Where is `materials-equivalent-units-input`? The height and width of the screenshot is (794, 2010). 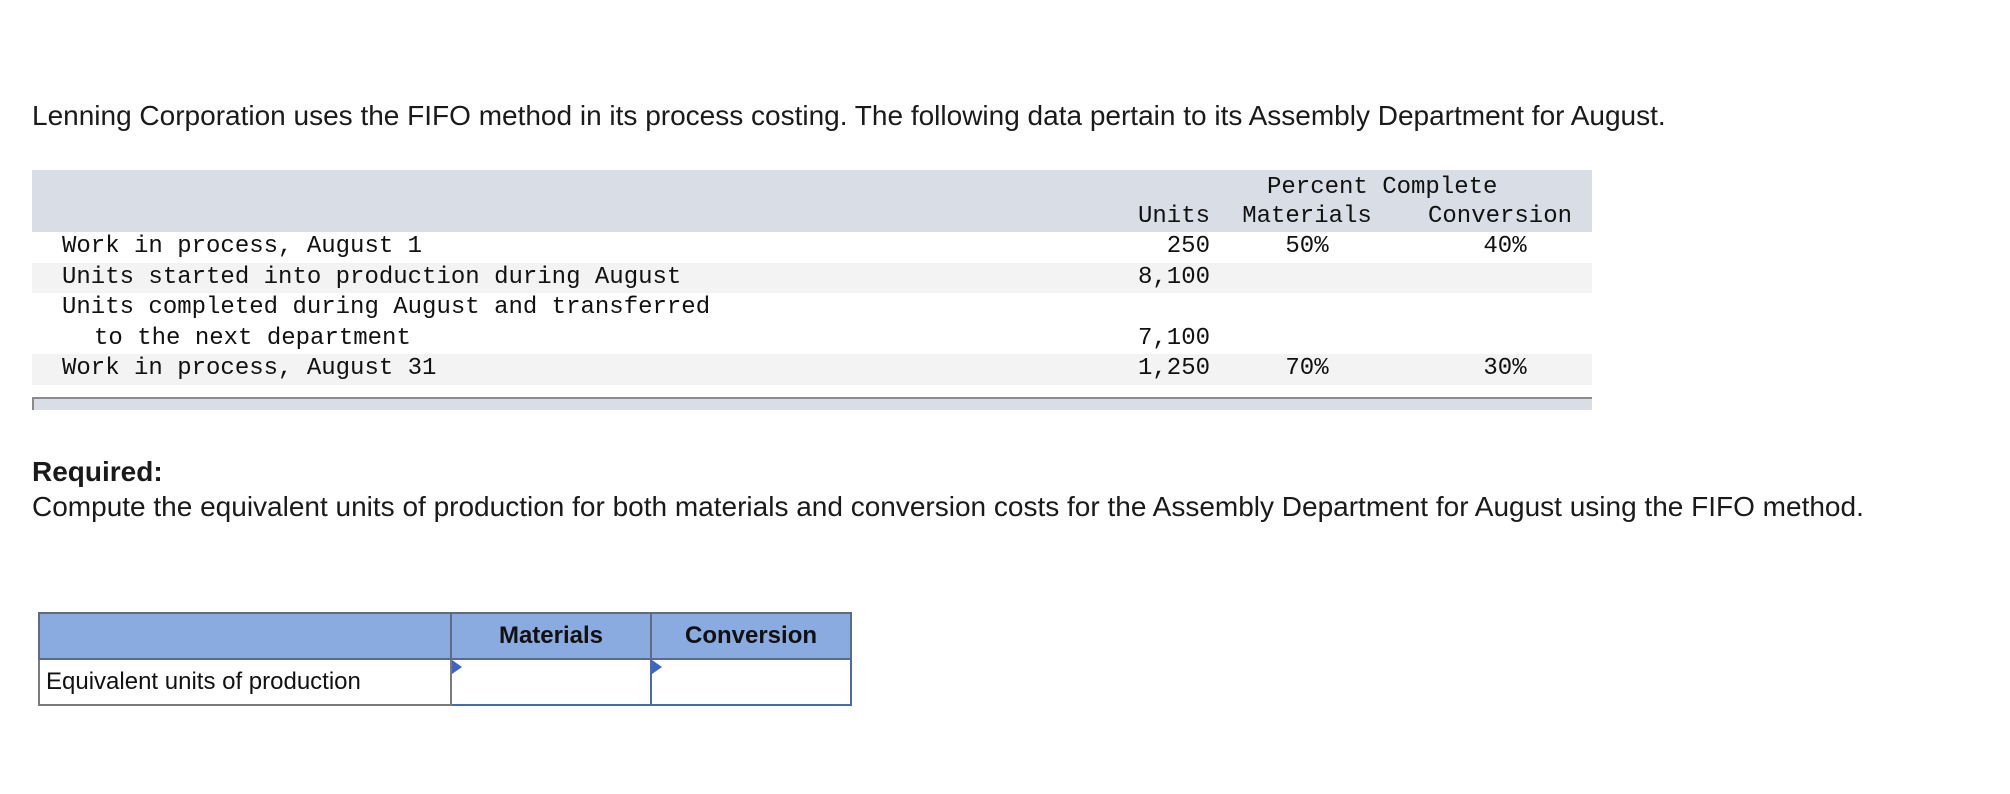 materials-equivalent-units-input is located at coordinates (551, 682).